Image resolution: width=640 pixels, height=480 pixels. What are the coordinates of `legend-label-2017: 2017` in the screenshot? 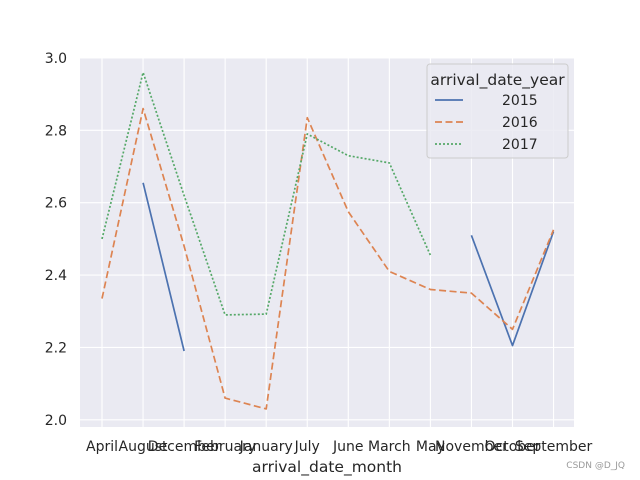 It's located at (520, 145).